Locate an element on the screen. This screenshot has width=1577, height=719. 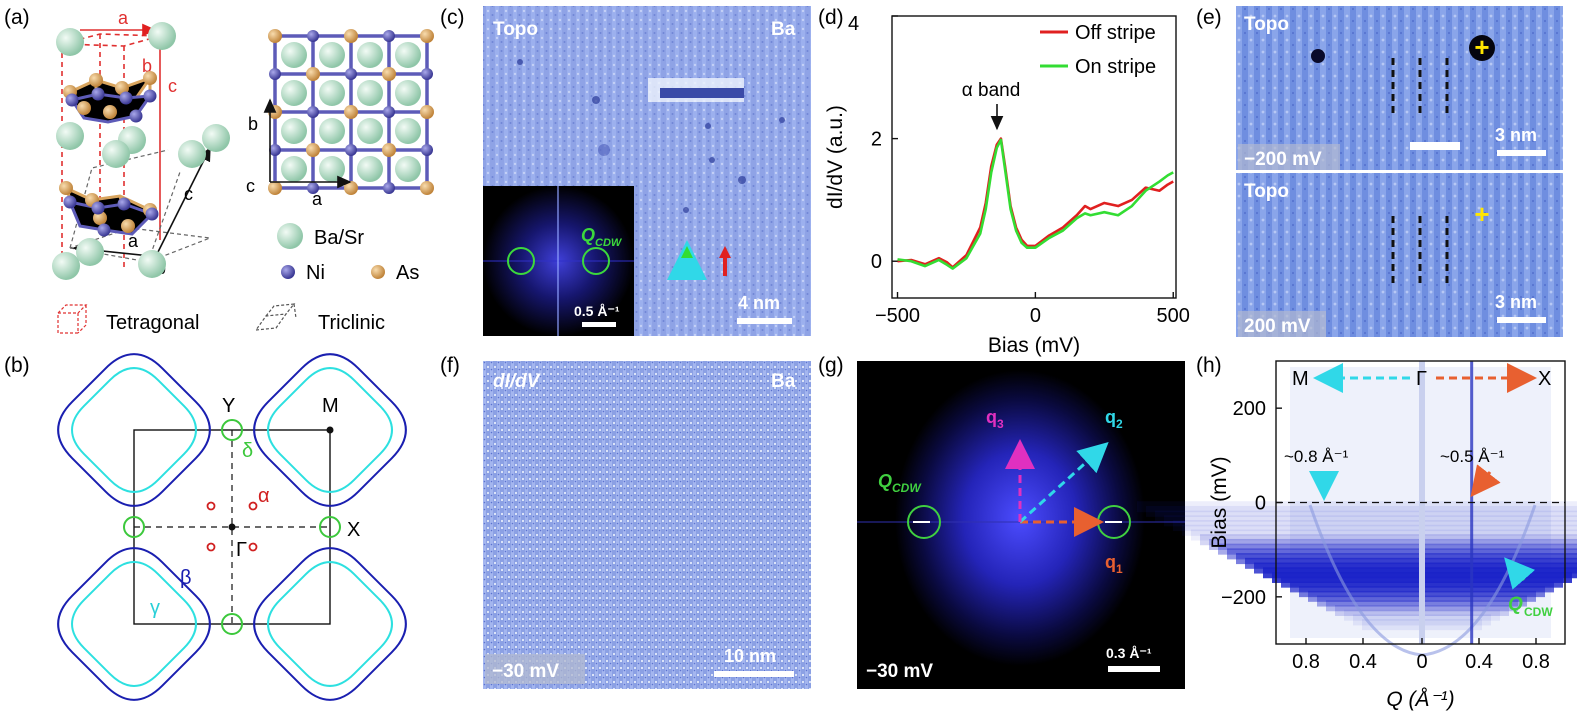
scale-label-e-top: 3 nm is located at coordinates (1516, 135).